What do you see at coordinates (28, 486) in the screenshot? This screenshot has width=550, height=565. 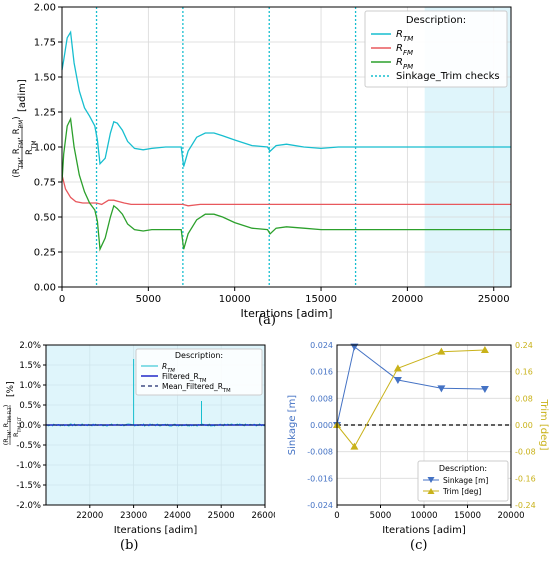 I see `y-tick-label: -1.5%` at bounding box center [28, 486].